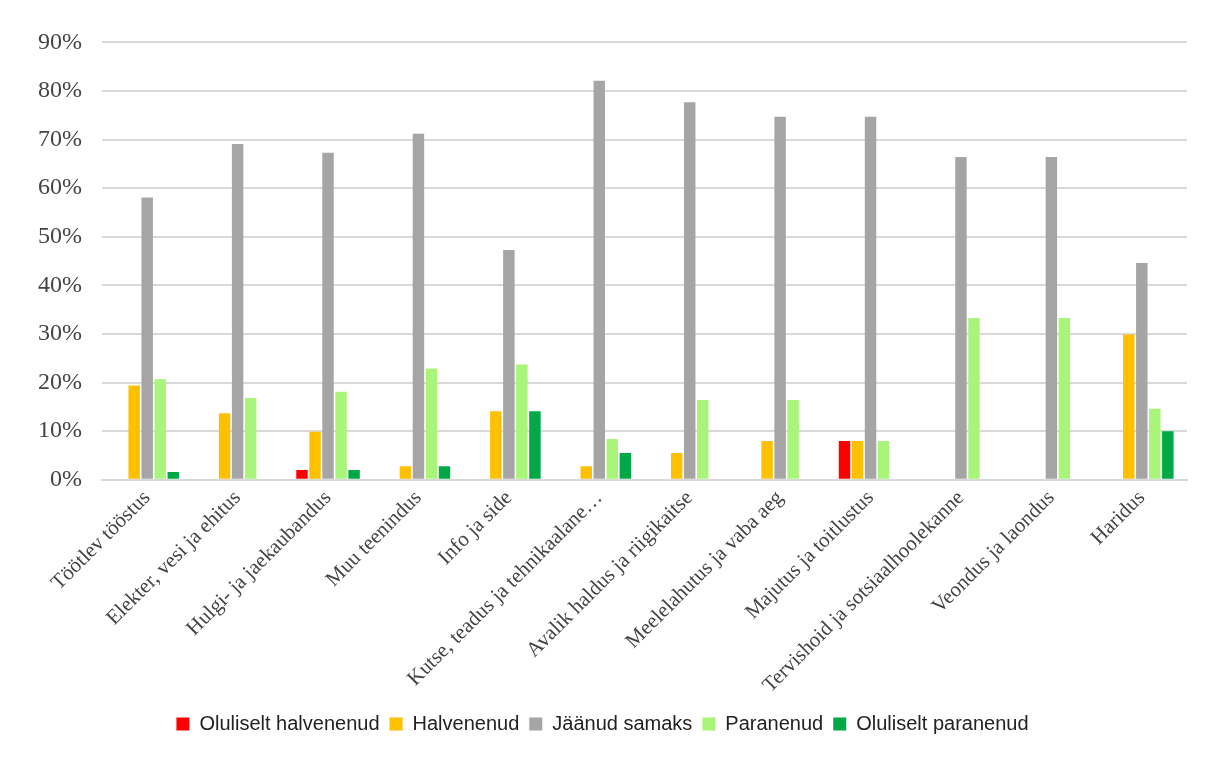  Describe the element at coordinates (59, 40) in the screenshot. I see `y-tick-label: 90%` at that location.